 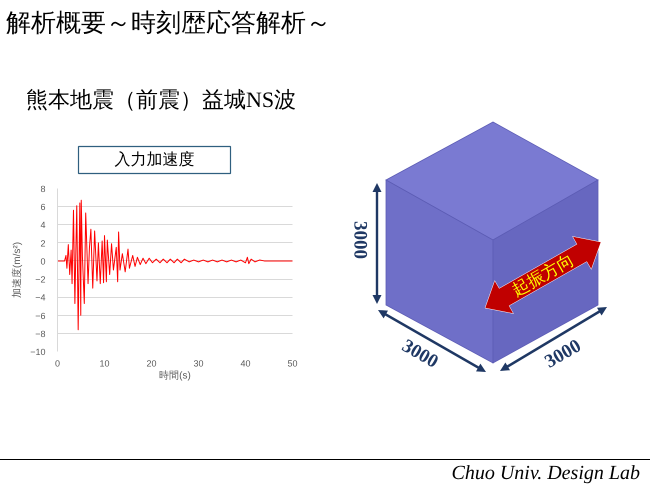 I want to click on x-tick-label: 20, so click(x=151, y=363).